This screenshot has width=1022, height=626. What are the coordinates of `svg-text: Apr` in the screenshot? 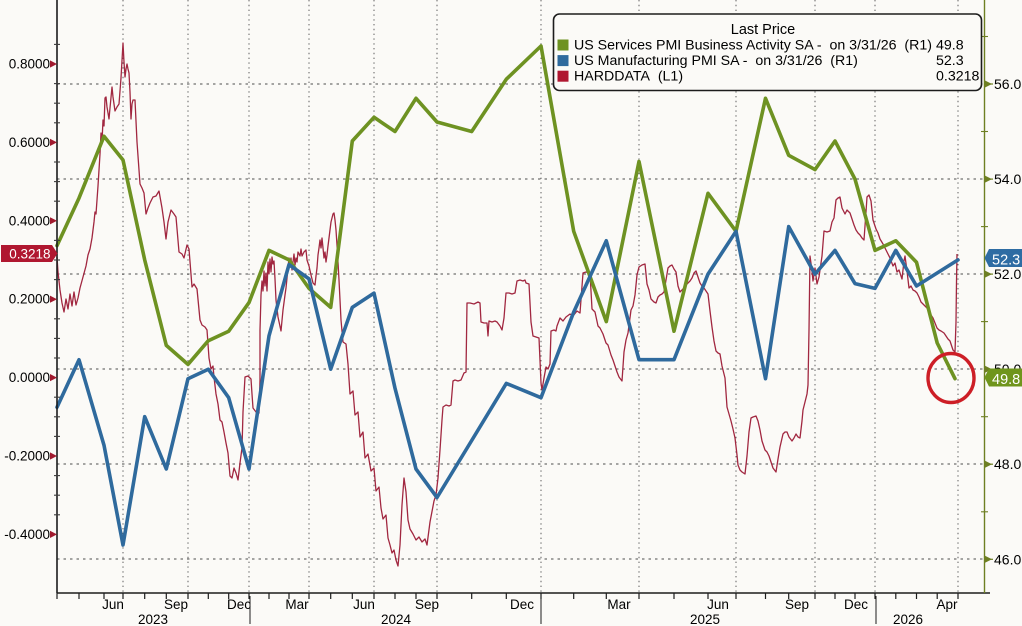 It's located at (947, 604).